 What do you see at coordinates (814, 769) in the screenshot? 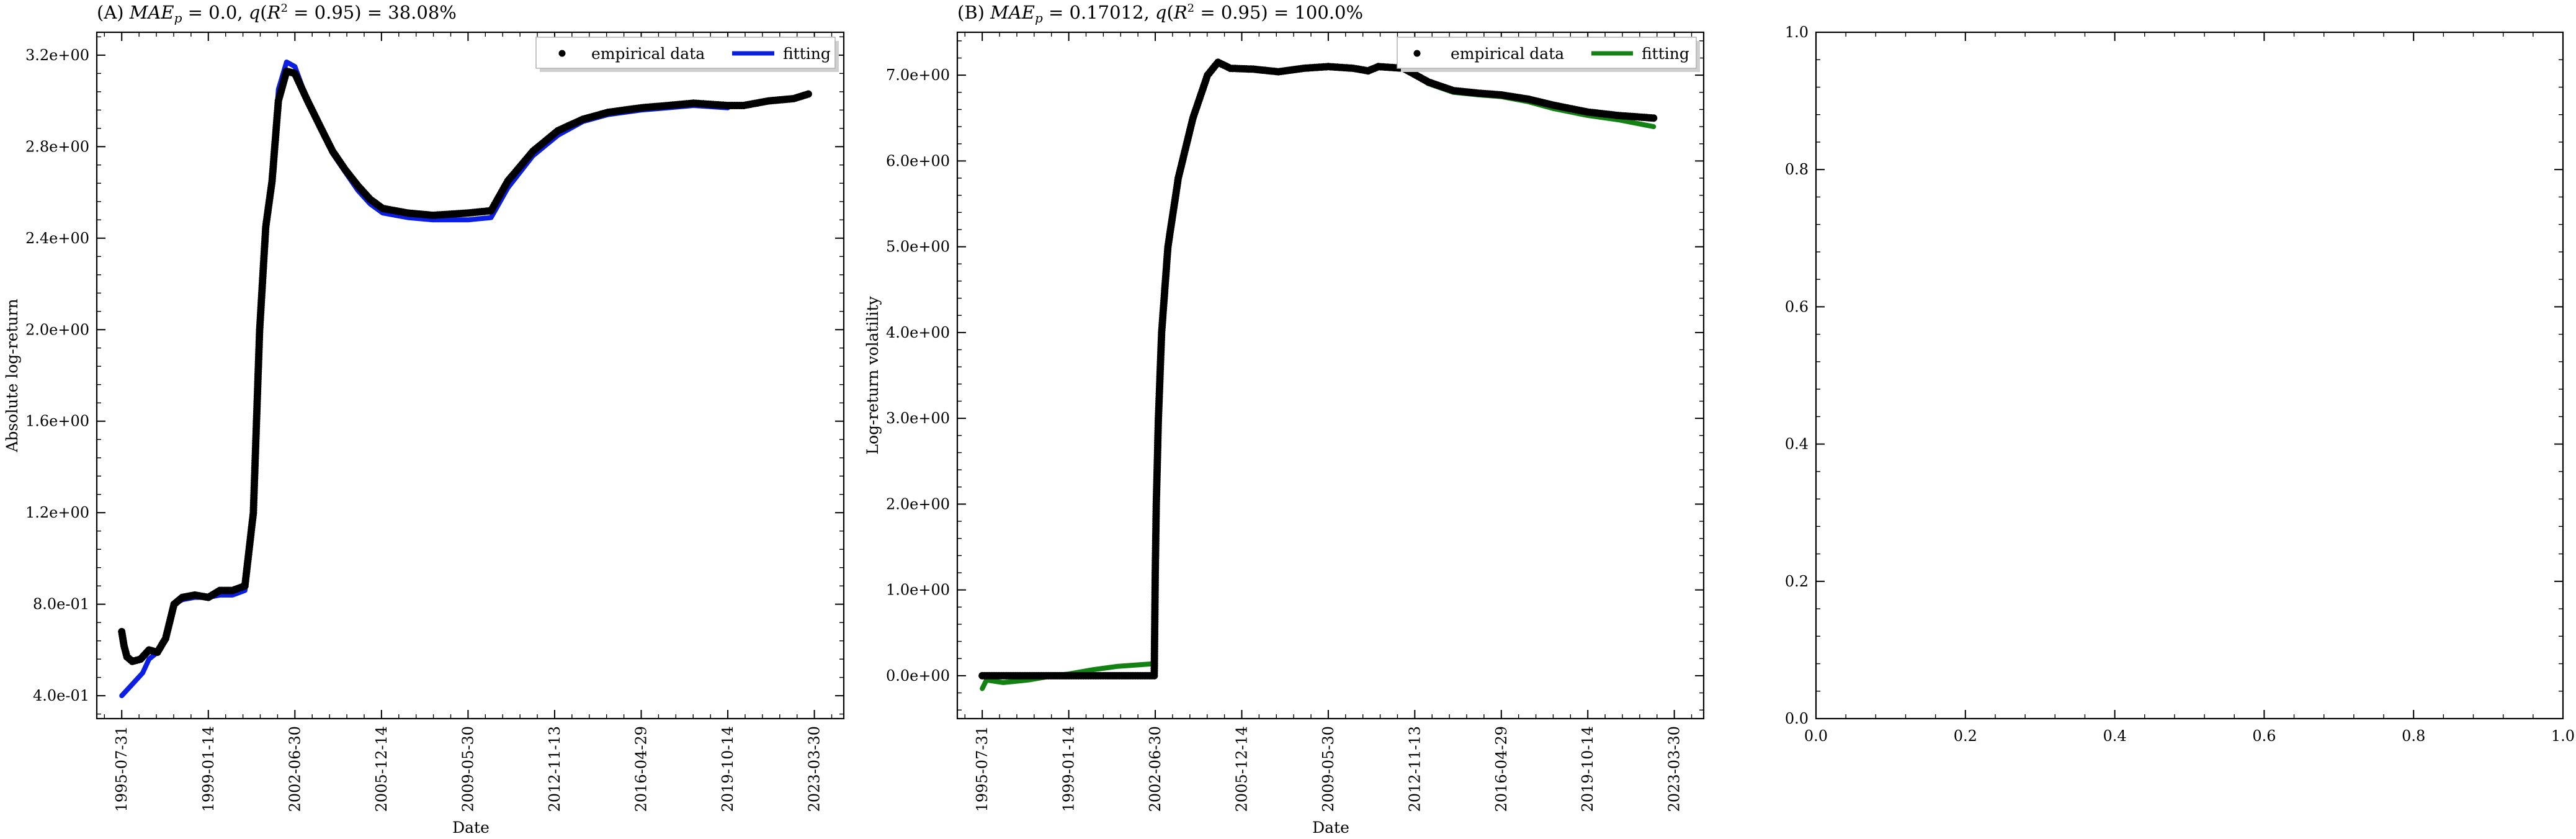
I see `panel-a-x-tick-label: 2023-03-30` at bounding box center [814, 769].